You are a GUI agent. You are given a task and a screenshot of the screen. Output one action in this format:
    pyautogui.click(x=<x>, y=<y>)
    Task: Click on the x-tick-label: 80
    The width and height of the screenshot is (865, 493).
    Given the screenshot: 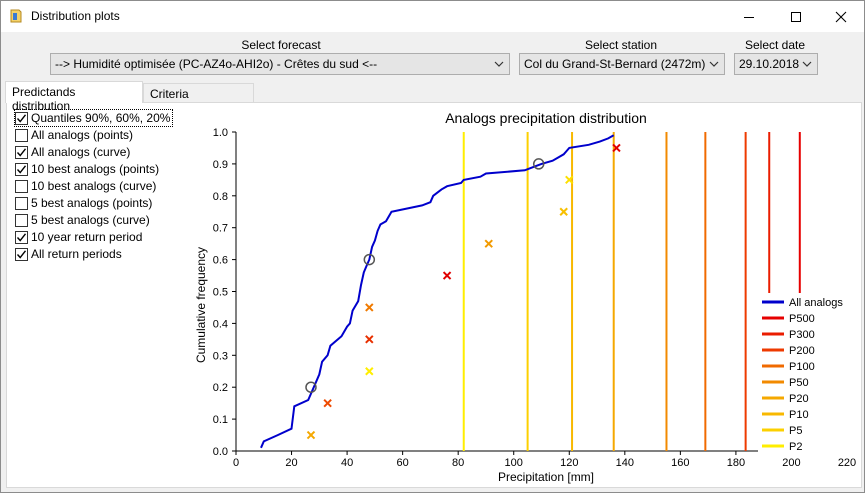 What is the action you would take?
    pyautogui.click(x=458, y=463)
    